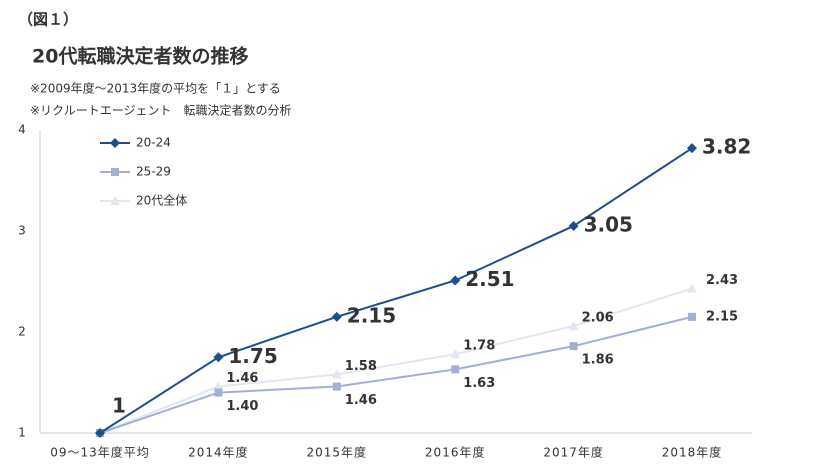  I want to click on y-tick-label: 4, so click(22, 130).